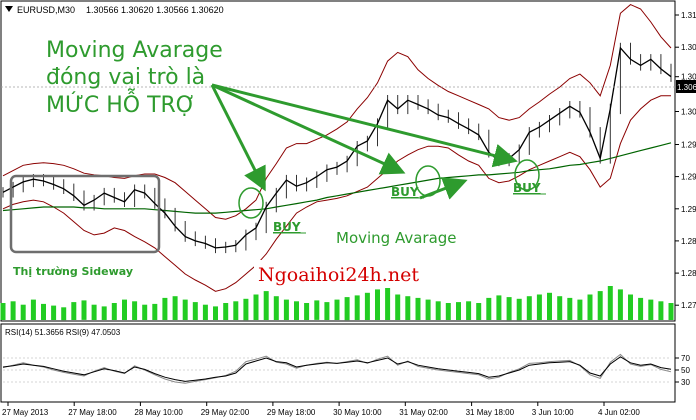  I want to click on price-axis-label: 1.30960, so click(688, 47).